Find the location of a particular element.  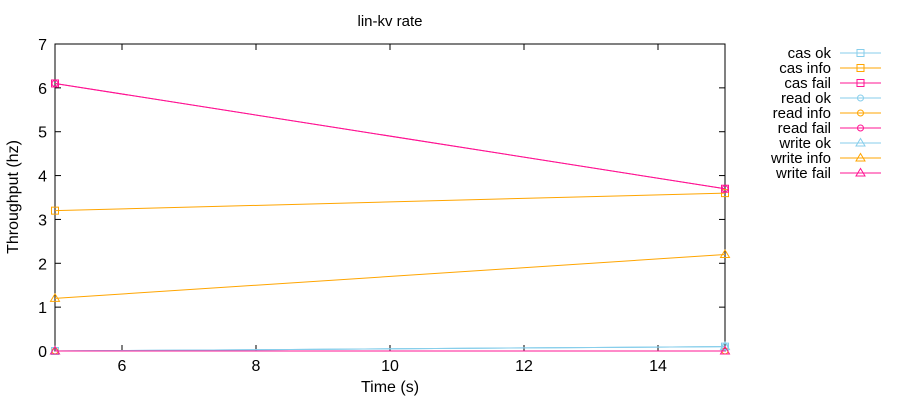

legend-item: write ok is located at coordinates (829, 143).